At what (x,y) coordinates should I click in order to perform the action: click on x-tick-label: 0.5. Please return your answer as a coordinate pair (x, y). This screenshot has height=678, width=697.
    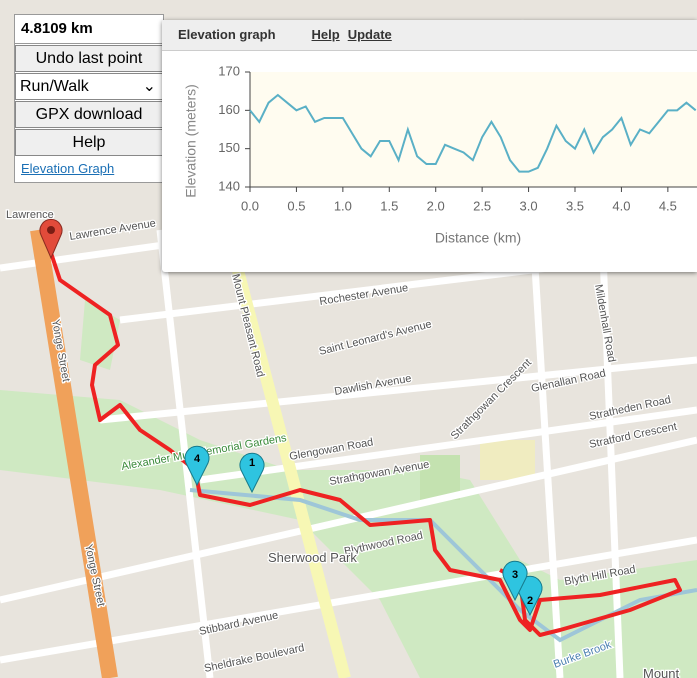
    Looking at the image, I should click on (296, 205).